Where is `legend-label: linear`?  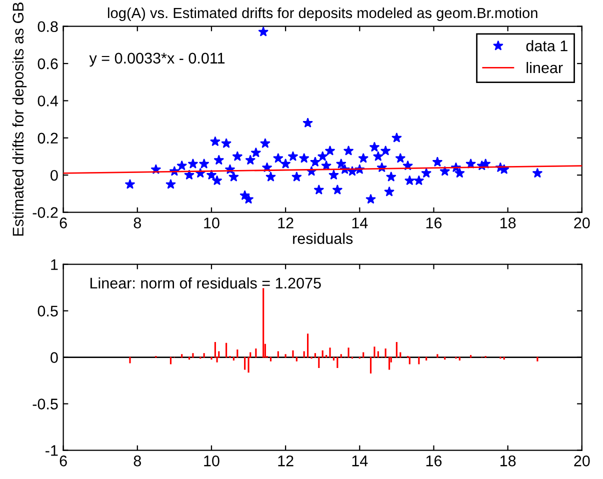 legend-label: linear is located at coordinates (544, 68).